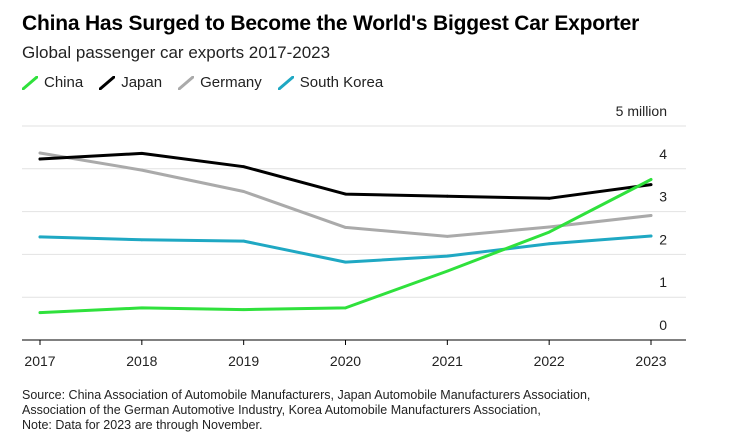 This screenshot has width=736, height=446. Describe the element at coordinates (663, 239) in the screenshot. I see `y-tick-label: 2` at that location.